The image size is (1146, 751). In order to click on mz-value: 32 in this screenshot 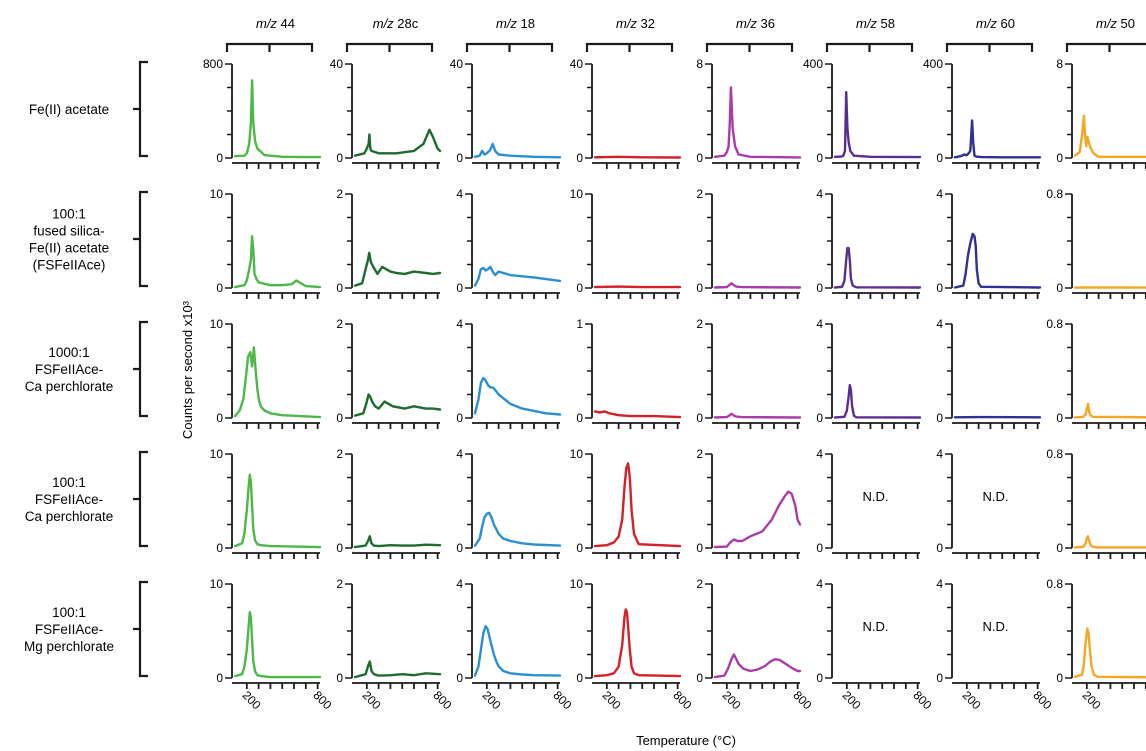, I will do `click(646, 23)`.